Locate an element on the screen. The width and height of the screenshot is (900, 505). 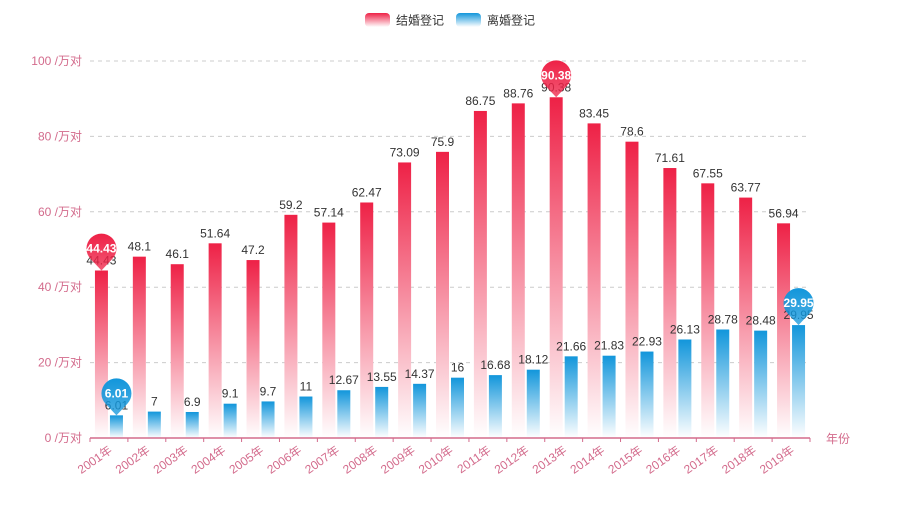
data-label: 46.1 is located at coordinates (178, 254).